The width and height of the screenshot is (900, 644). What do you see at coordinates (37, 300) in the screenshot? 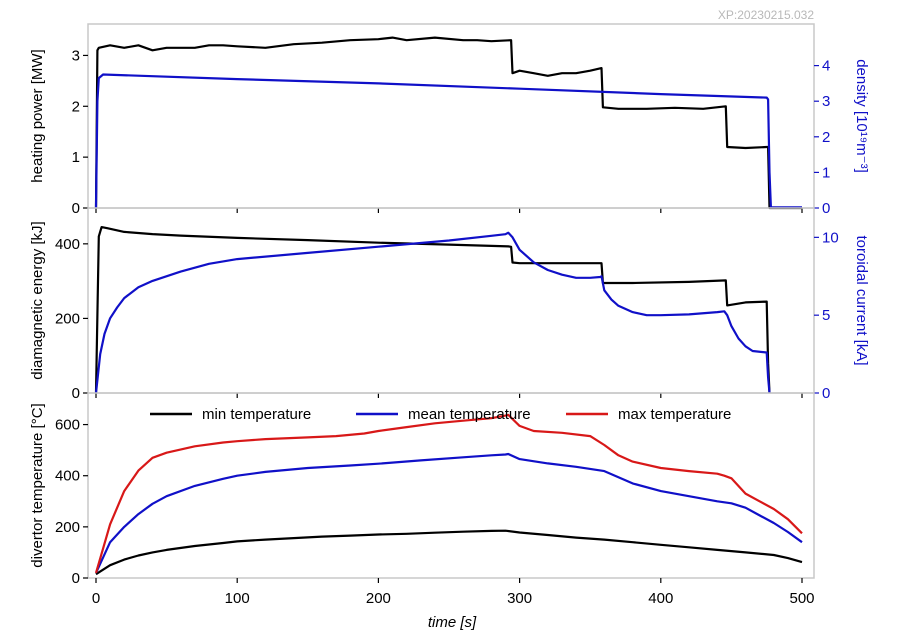
I see `y-axis-label: diamagnetic energy [kJ]` at bounding box center [37, 300].